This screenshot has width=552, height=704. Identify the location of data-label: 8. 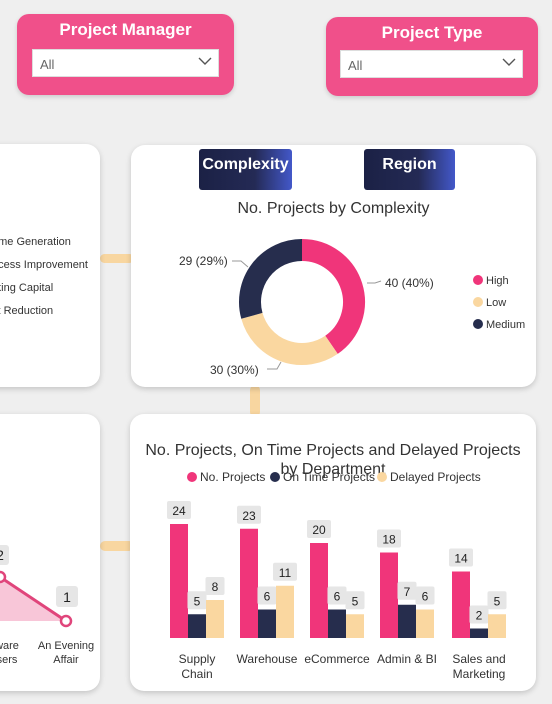
(215, 587).